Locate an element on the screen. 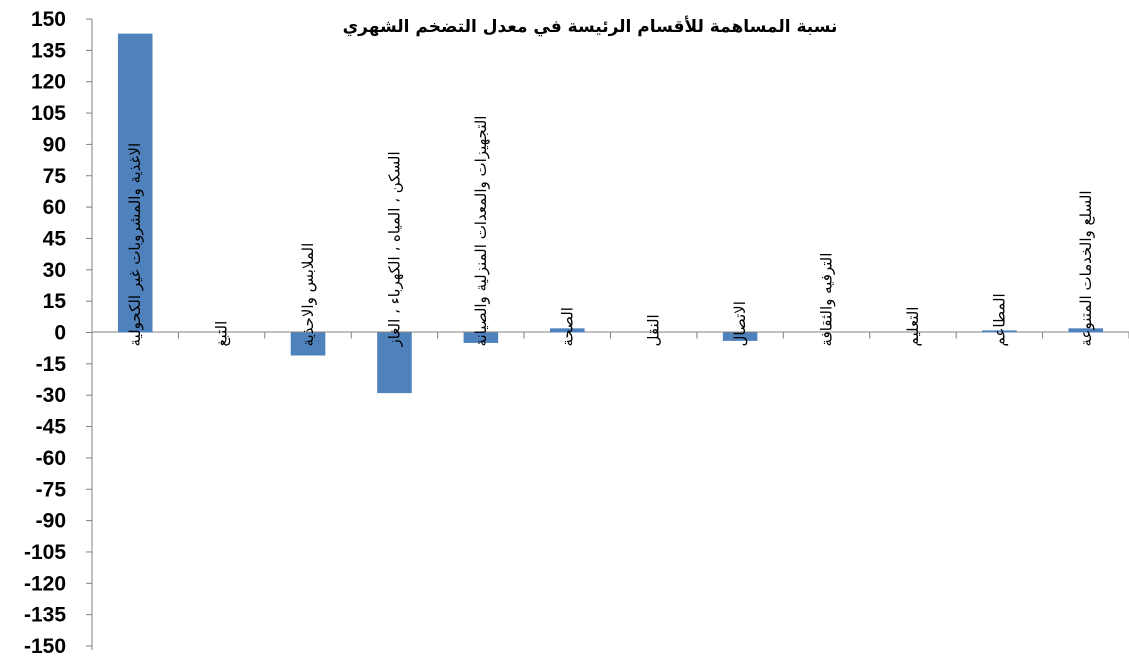  category-label: الصحة is located at coordinates (567, 326).